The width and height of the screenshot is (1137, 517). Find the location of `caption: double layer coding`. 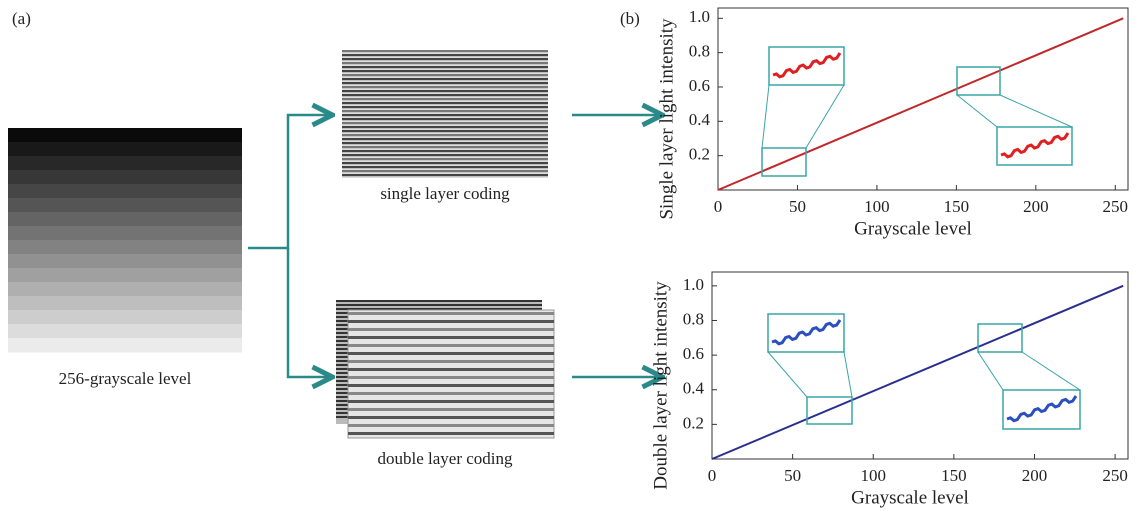

caption: double layer coding is located at coordinates (445, 458).